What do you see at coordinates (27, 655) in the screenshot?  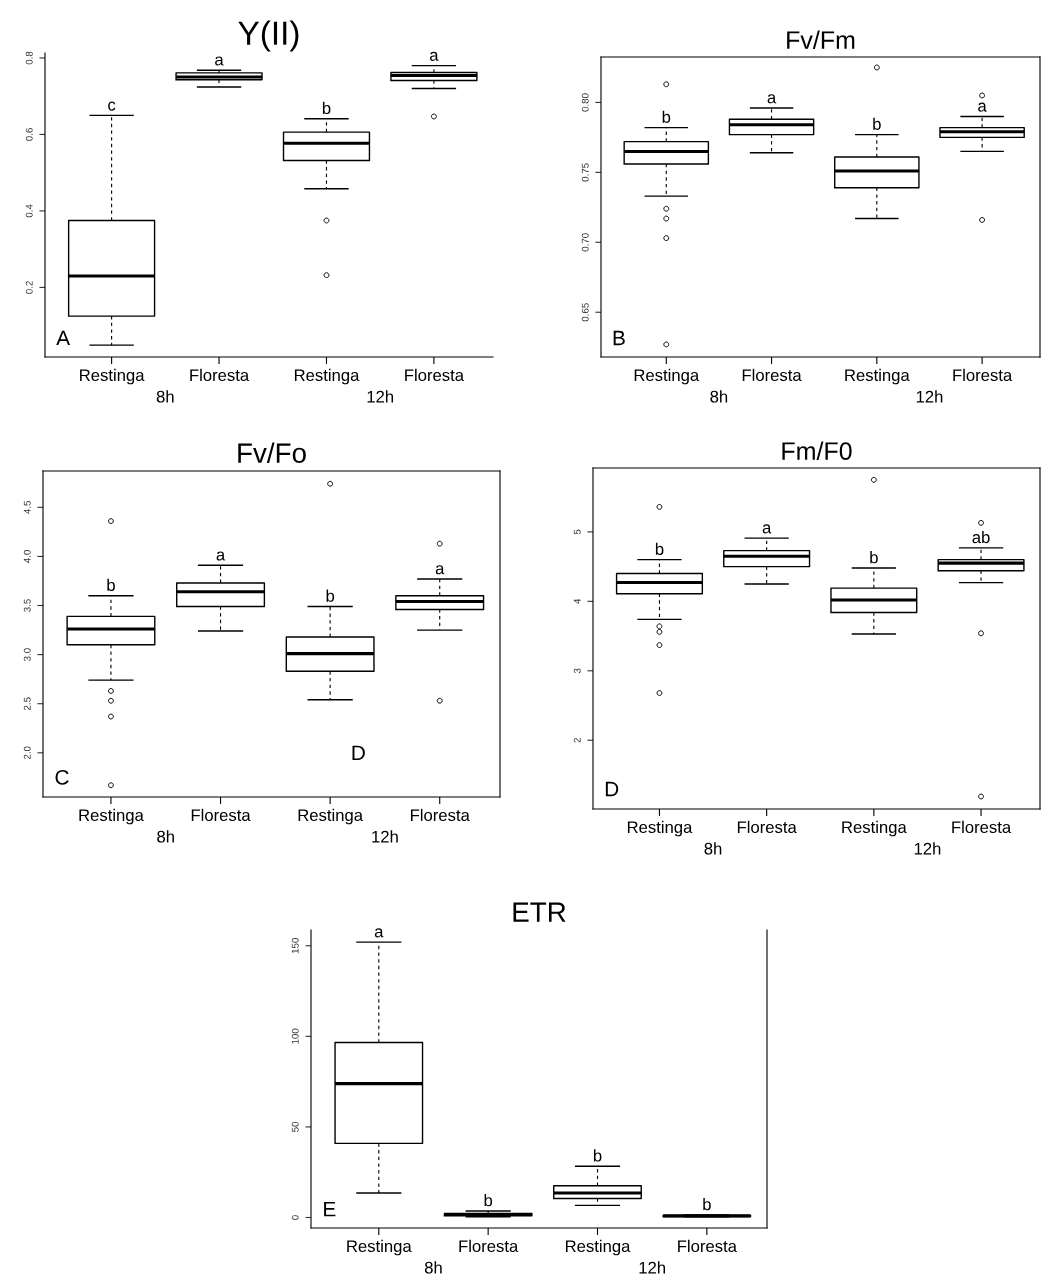 I see `y-tick-label: 3.0` at bounding box center [27, 655].